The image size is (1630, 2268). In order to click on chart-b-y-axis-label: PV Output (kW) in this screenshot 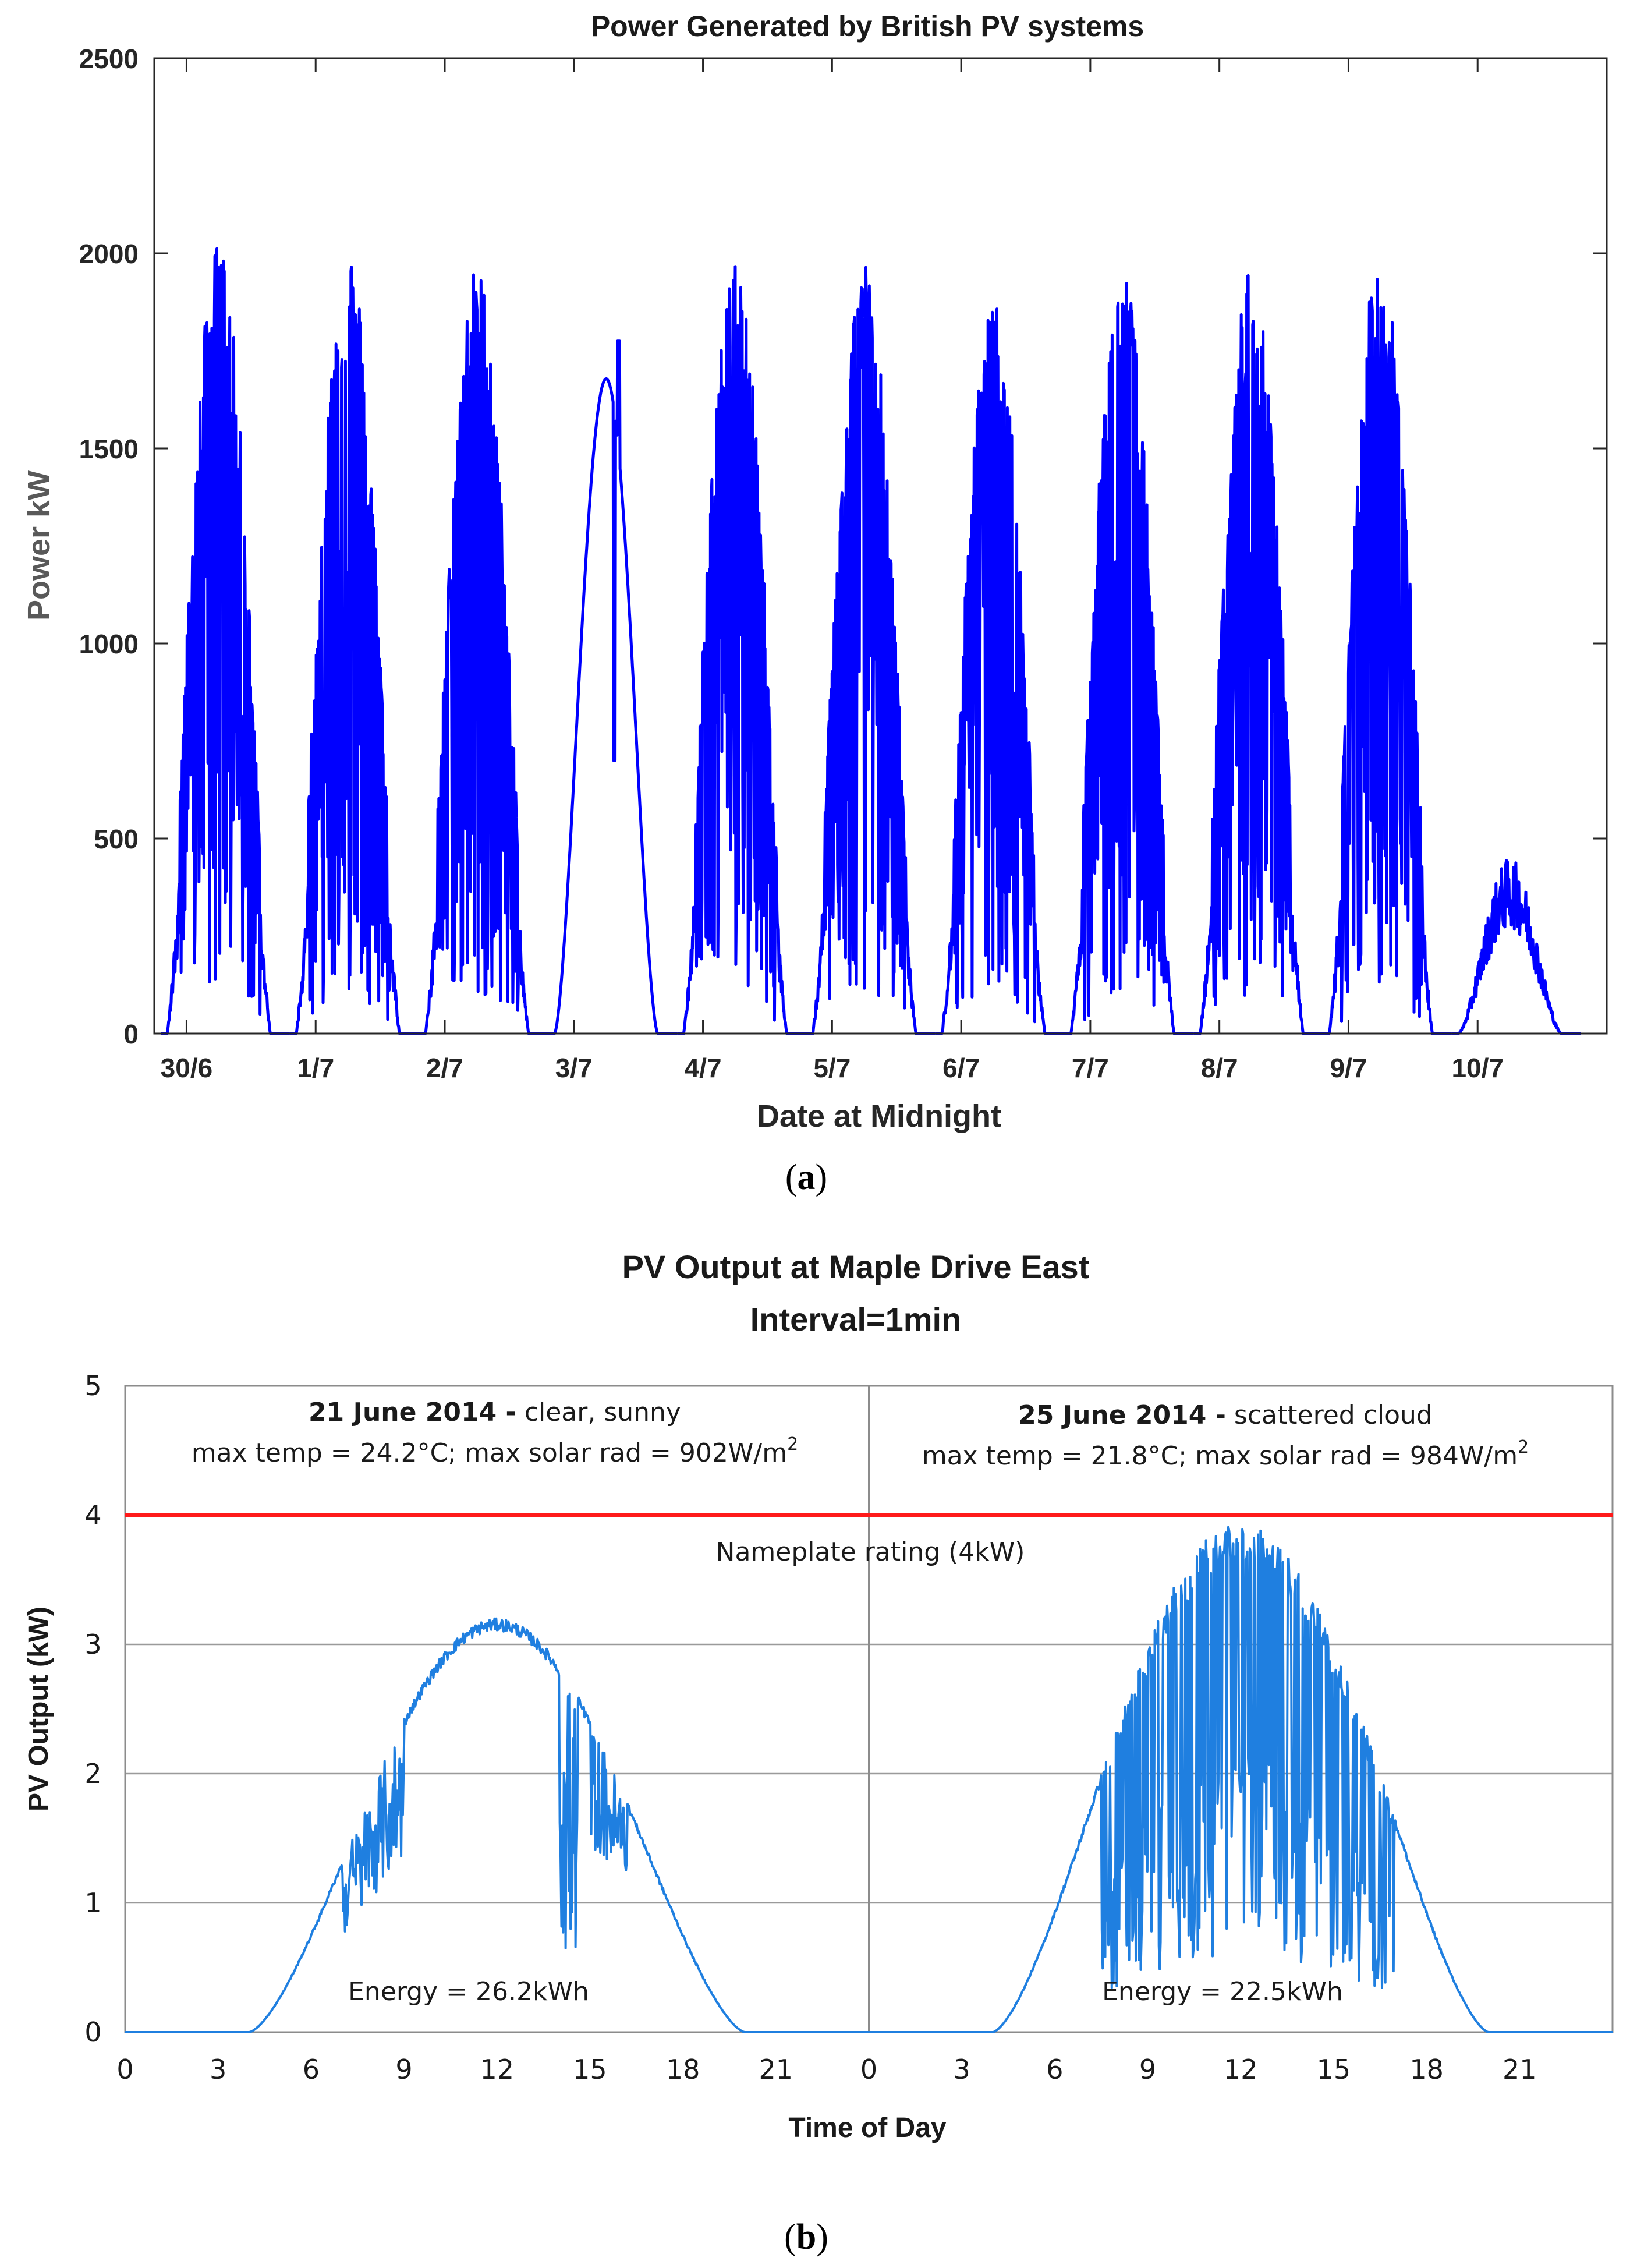, I will do `click(39, 1709)`.